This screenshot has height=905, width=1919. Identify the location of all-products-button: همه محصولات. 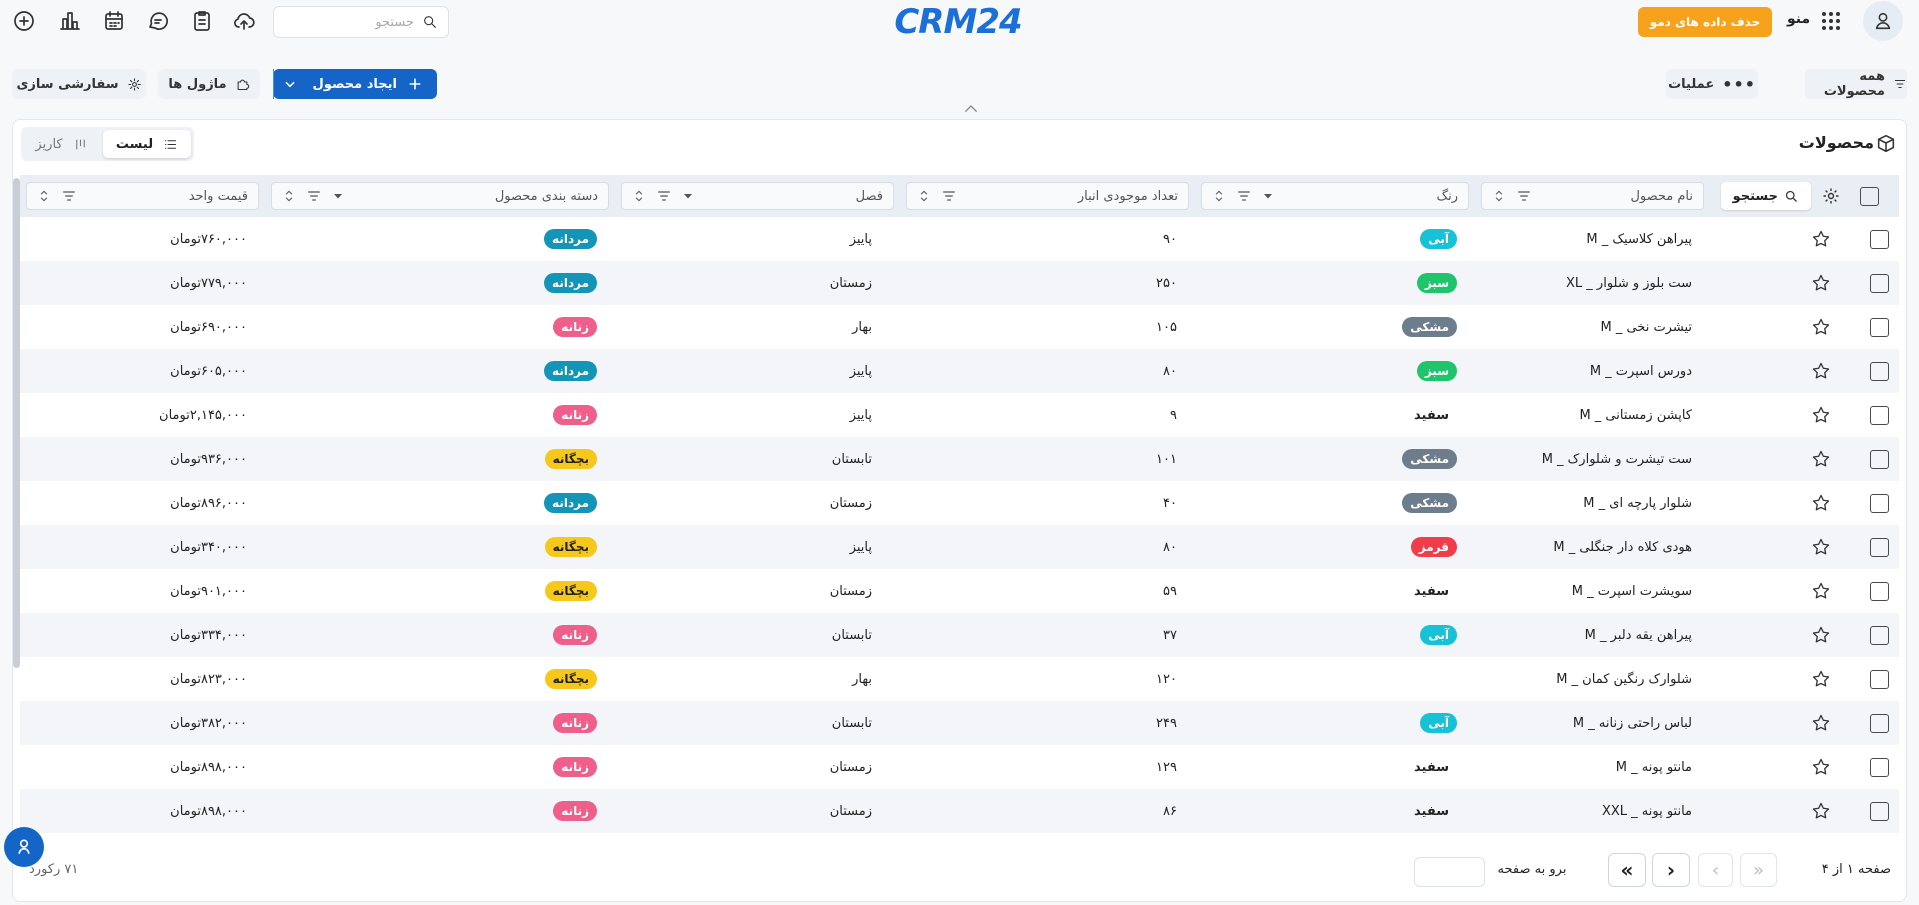
(1856, 84).